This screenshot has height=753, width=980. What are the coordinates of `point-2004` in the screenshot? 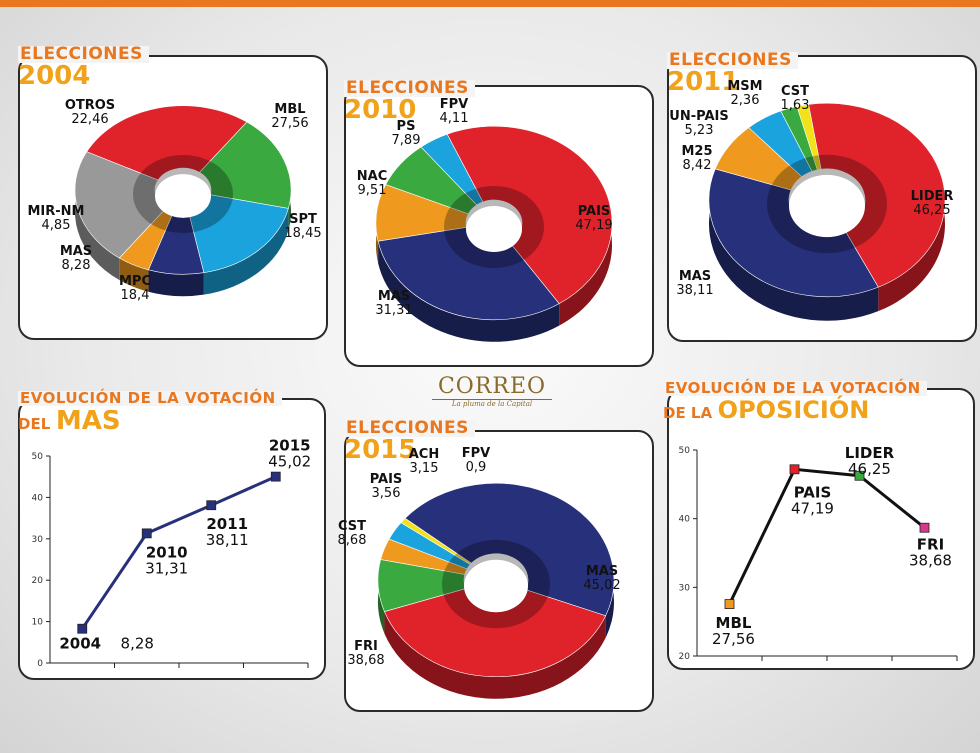 It's located at (82, 628).